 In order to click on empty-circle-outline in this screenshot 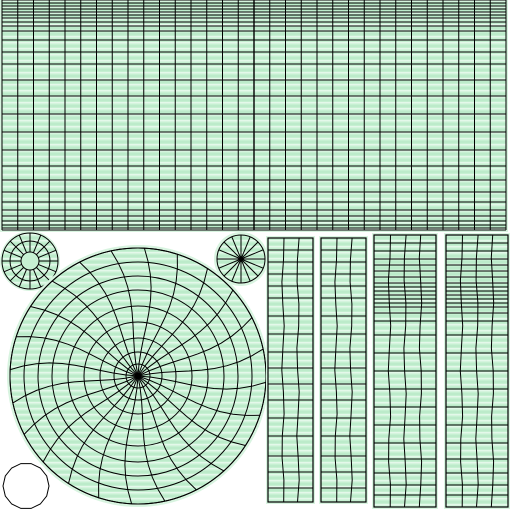, I will do `click(26, 486)`.